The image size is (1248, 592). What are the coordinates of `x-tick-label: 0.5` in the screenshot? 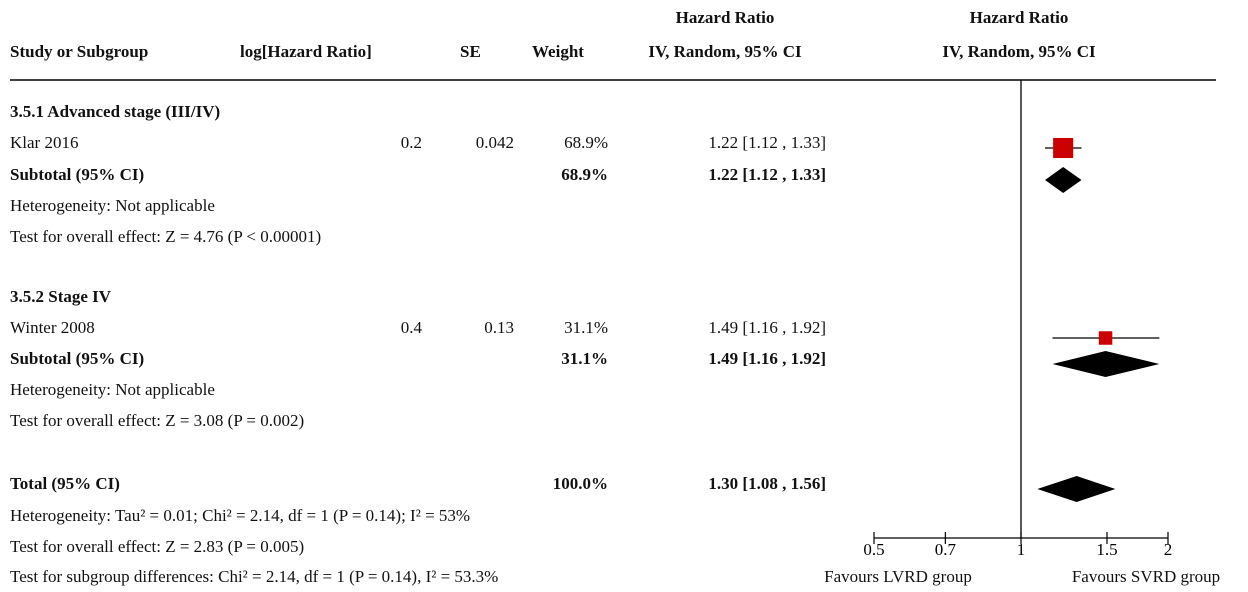 It's located at (873, 549).